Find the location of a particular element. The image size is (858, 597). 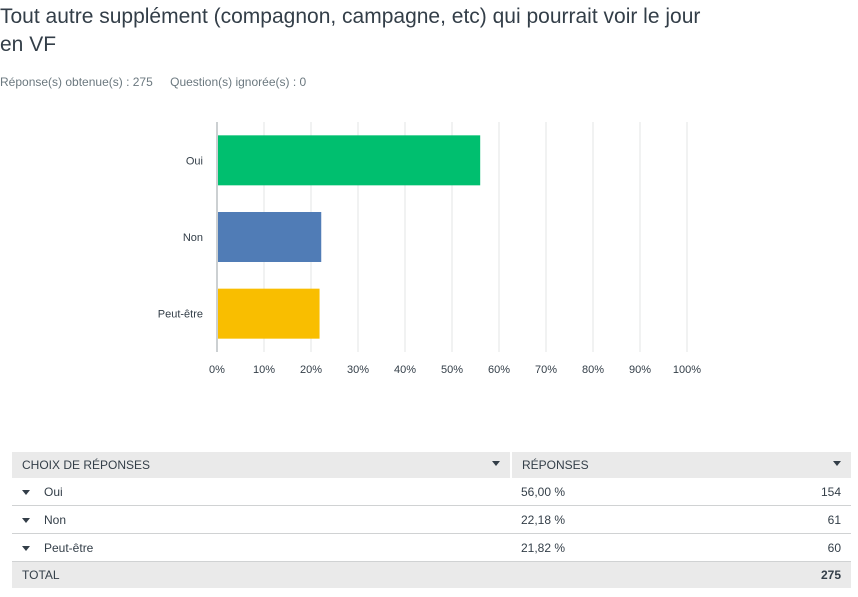

table-row: Peut-être 21,82 % 60 is located at coordinates (431, 547).